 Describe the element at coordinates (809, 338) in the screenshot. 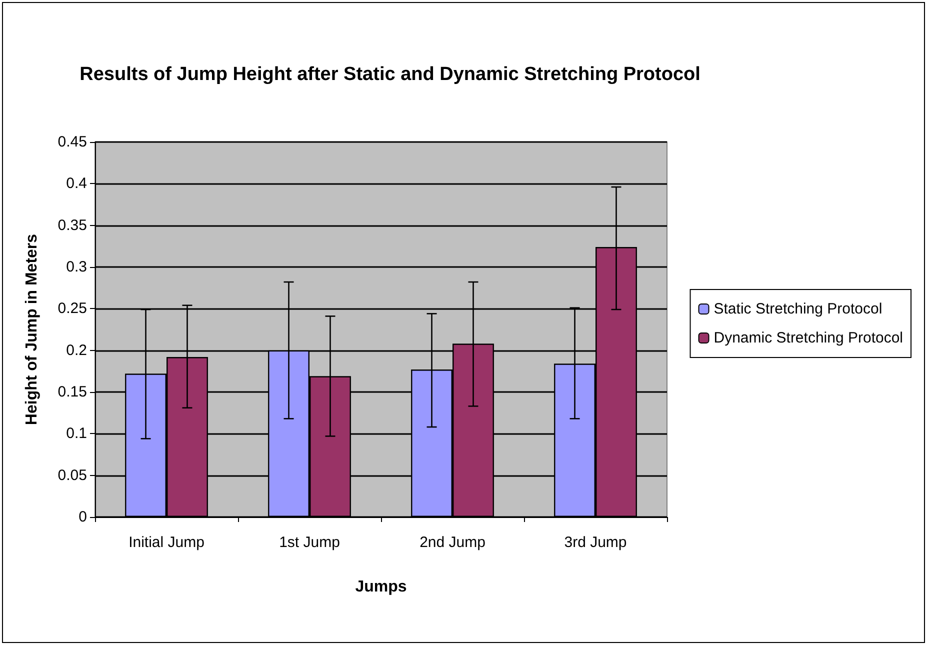

I see `legend-label: Dynamic Stretching Protocol` at that location.